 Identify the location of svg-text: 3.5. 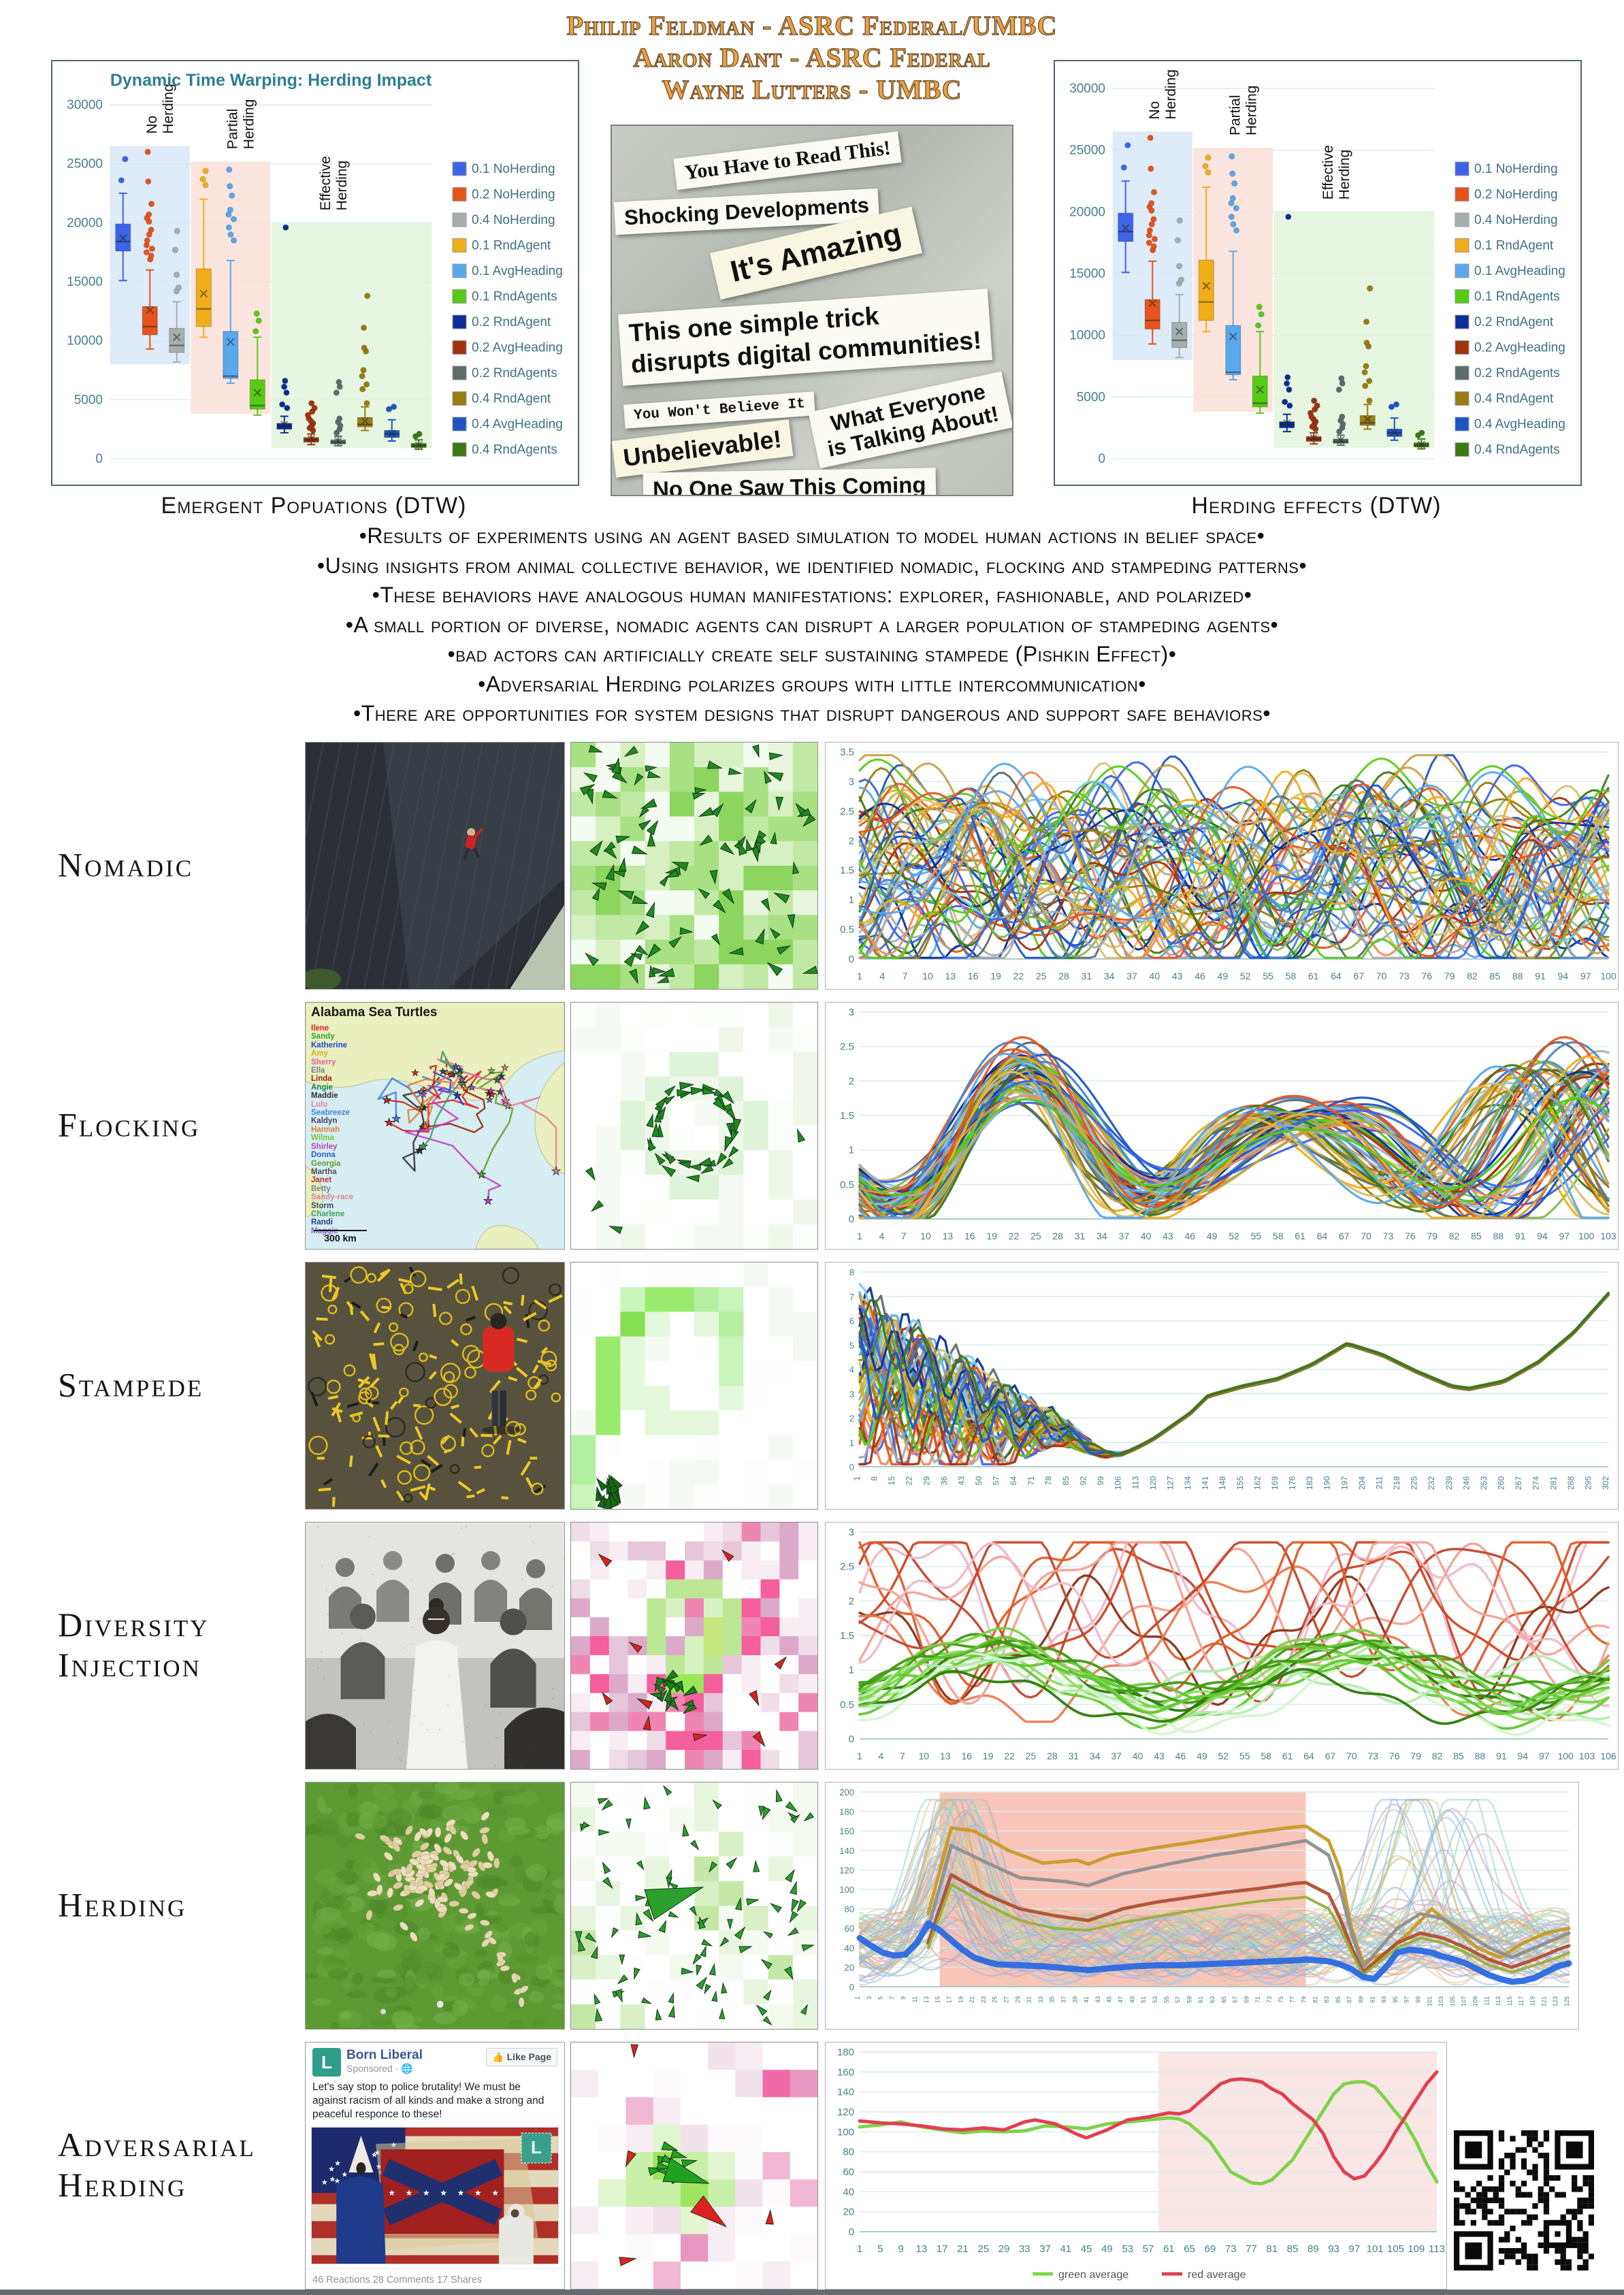
(847, 752).